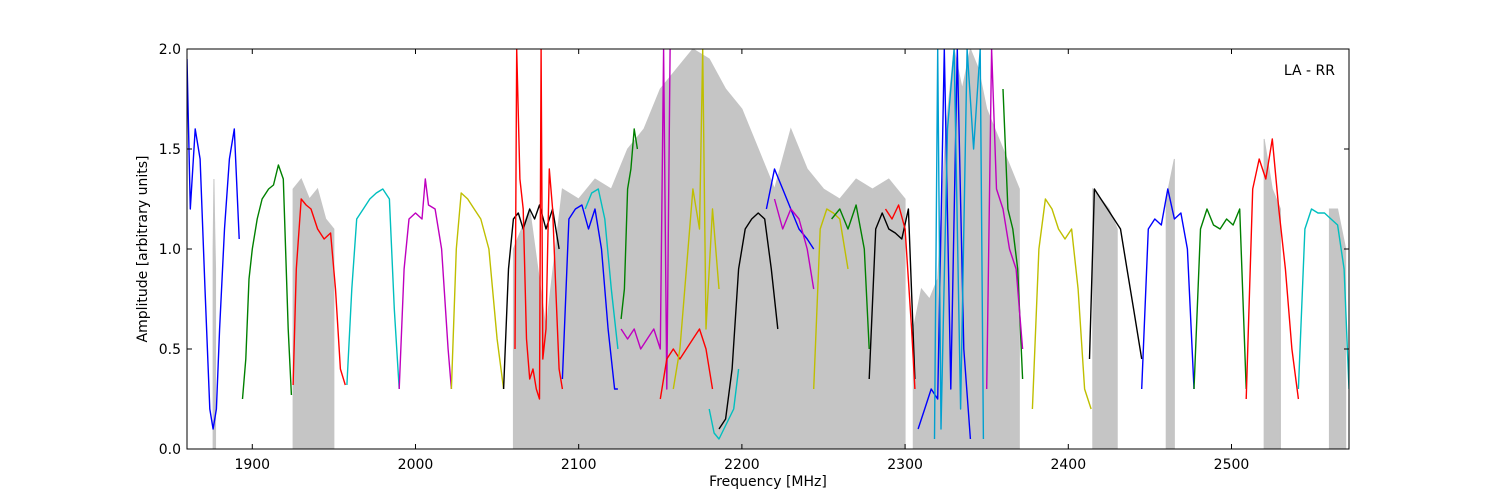 This screenshot has height=500, width=1500. I want to click on x-axis-label: Frequency [MHz], so click(768, 482).